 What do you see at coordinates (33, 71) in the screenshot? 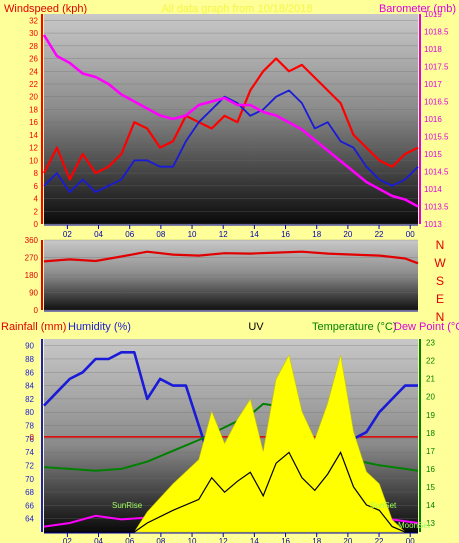
I see `wind-tick-label: 24` at bounding box center [33, 71].